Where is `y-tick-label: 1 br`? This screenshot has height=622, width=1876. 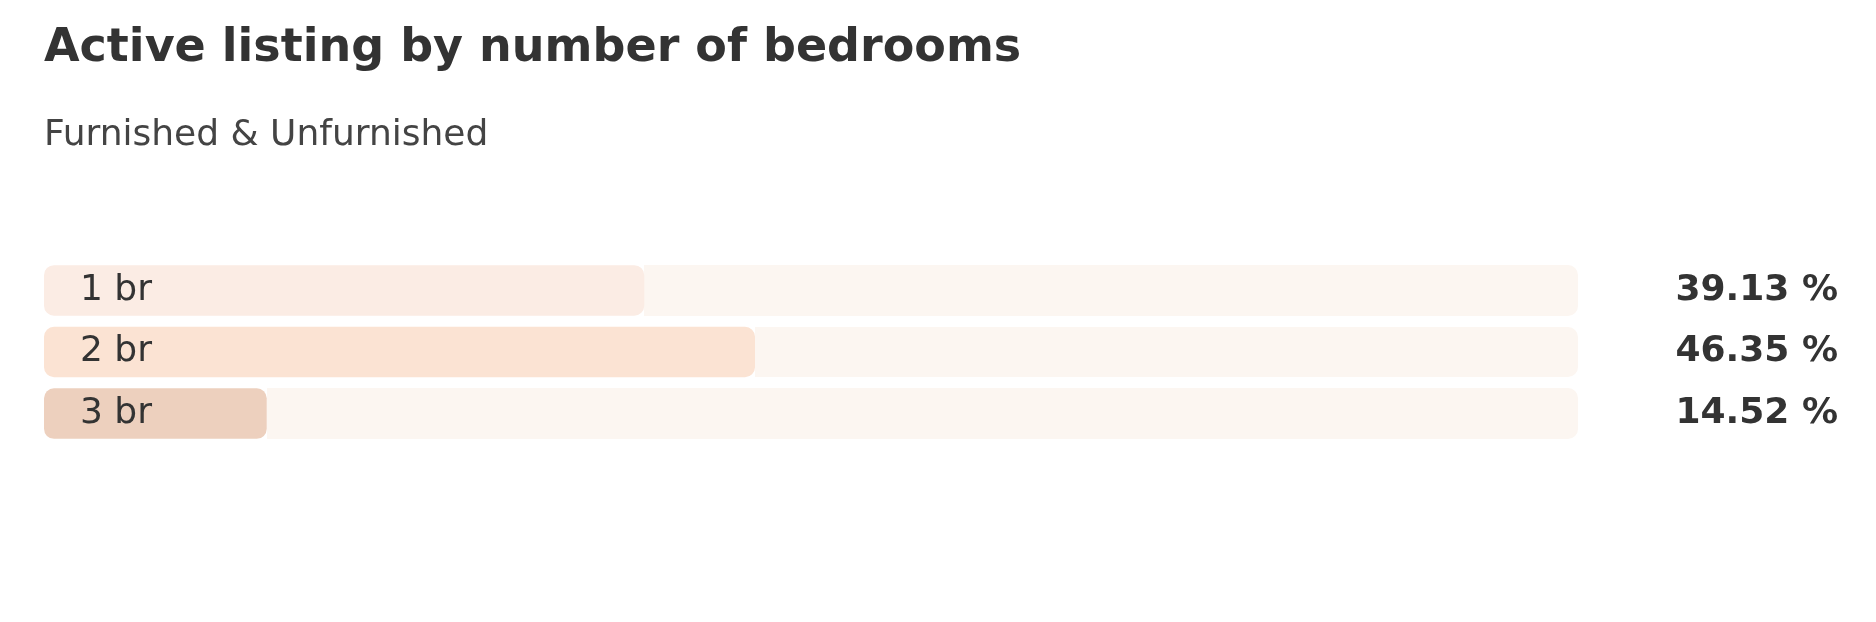
y-tick-label: 1 br is located at coordinates (116, 287).